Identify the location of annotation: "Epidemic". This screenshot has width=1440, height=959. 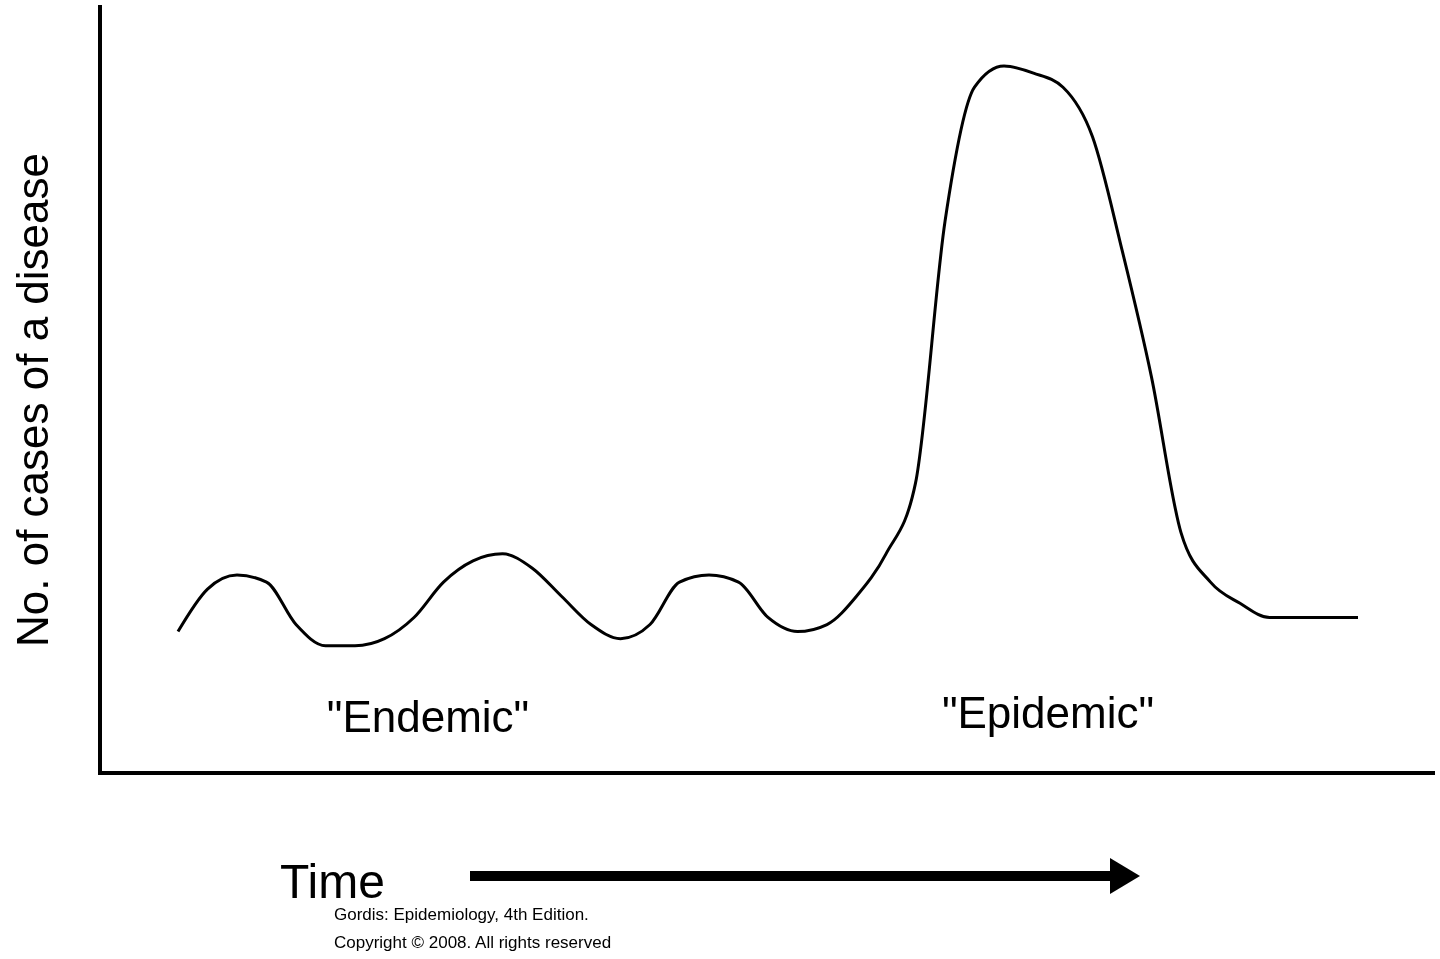
(1048, 712).